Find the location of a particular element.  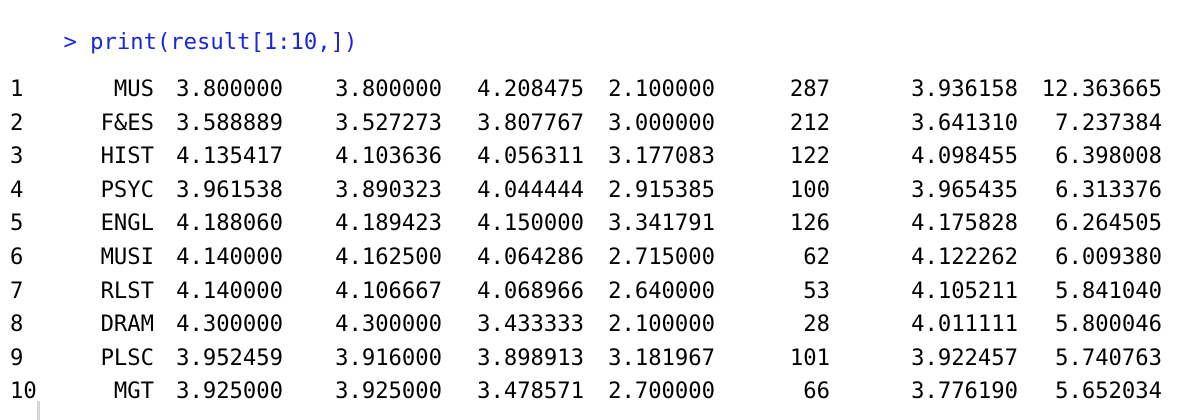

cell-ratedclass: 3.890323 is located at coordinates (388, 189).